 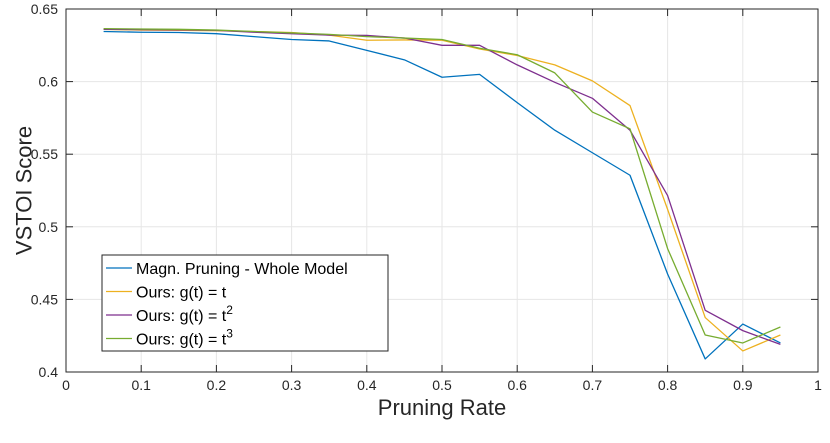 I want to click on y-tick-label: 0.4, so click(x=49, y=372).